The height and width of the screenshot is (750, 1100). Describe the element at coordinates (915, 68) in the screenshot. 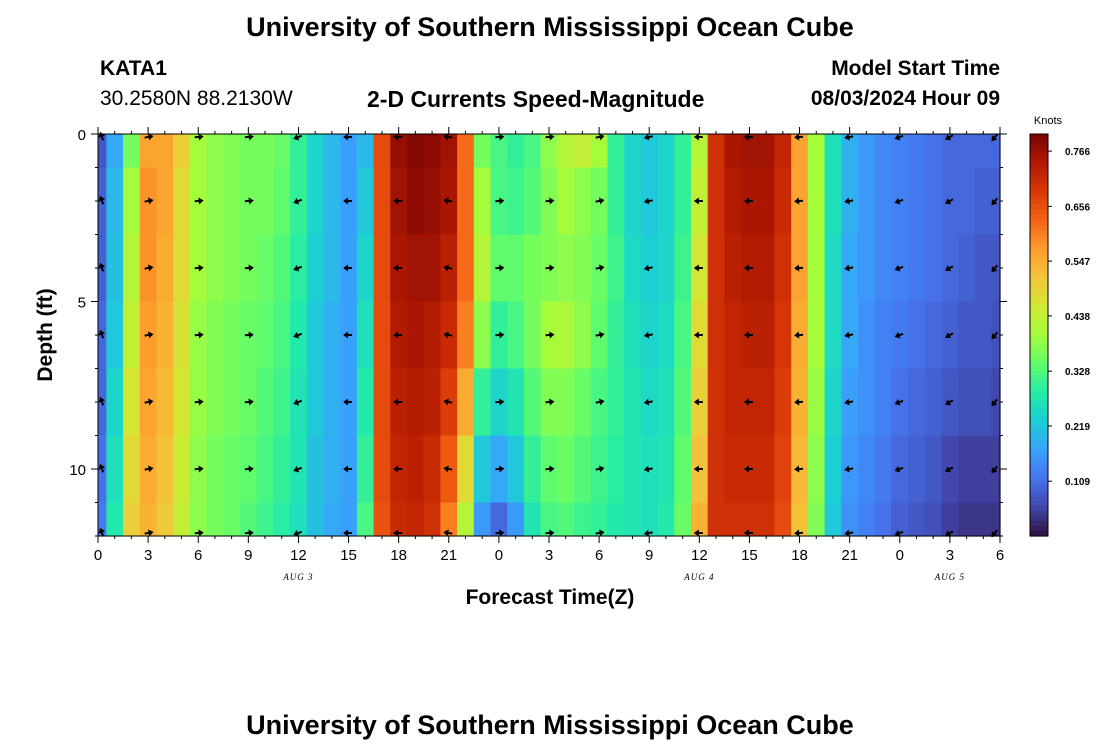

I see `model-start-label: Model Start Time` at that location.